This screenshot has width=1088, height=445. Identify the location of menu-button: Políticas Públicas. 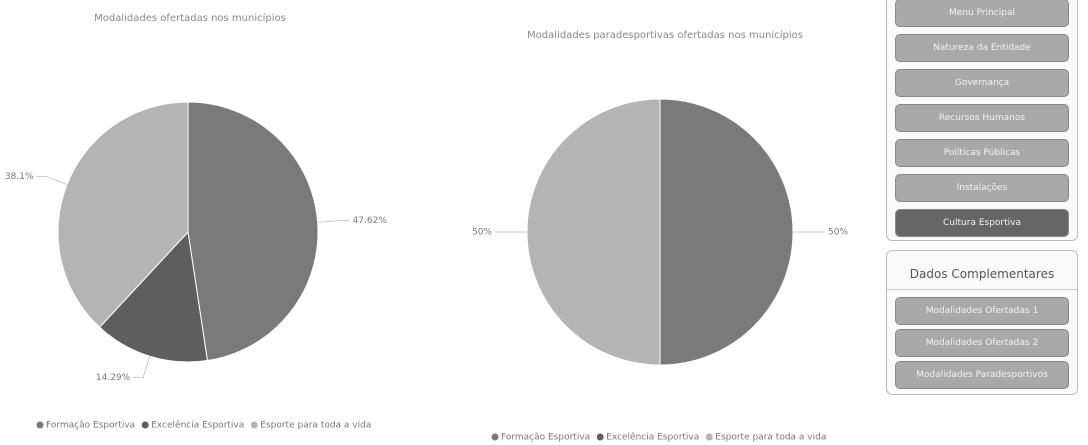
(982, 153).